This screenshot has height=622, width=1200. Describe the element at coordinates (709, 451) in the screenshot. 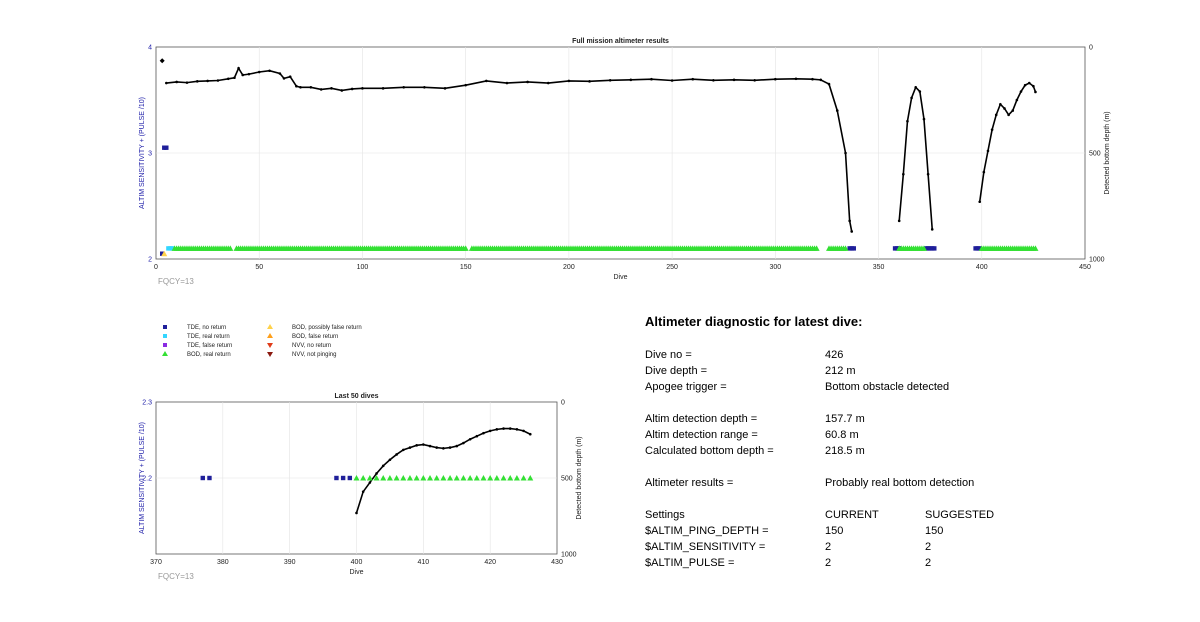

I see `diag-label: Calculated bottom depth =` at that location.